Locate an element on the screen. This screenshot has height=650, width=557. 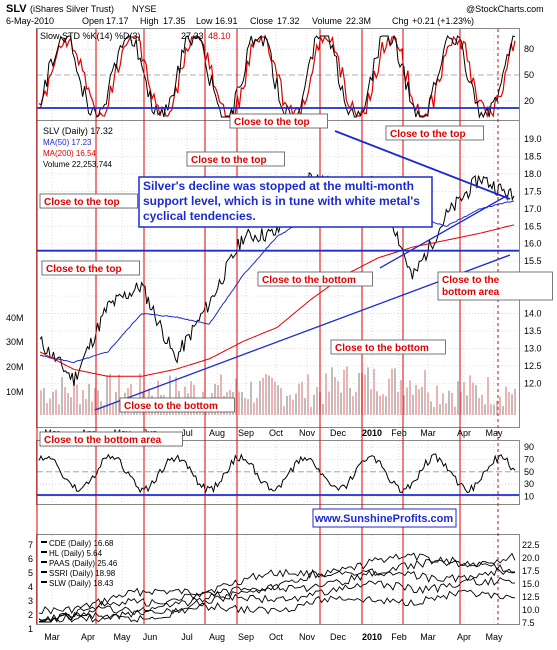
legend-price: SLV (Daily) 17.32 is located at coordinates (78, 131).